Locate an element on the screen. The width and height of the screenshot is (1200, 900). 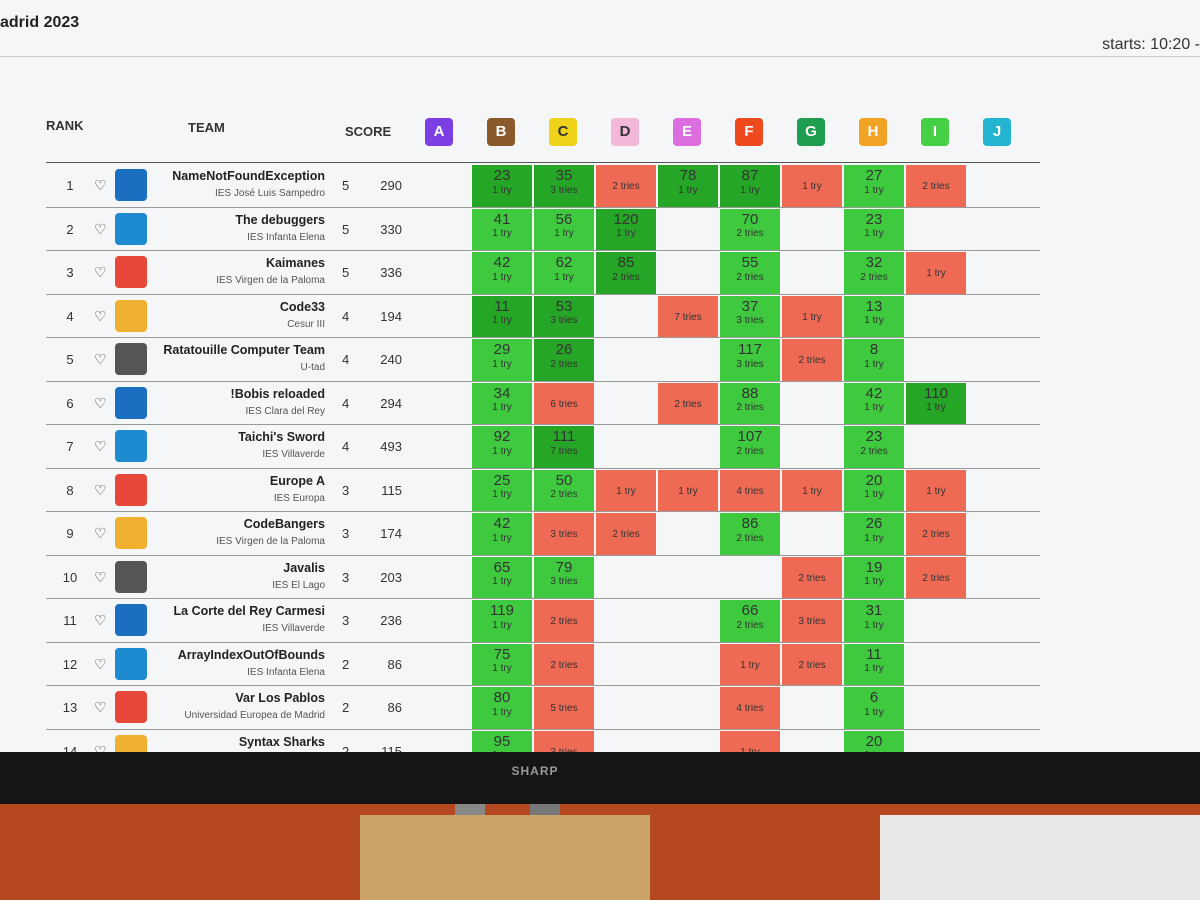
problem-cell: 65 1 try is located at coordinates (502, 577).